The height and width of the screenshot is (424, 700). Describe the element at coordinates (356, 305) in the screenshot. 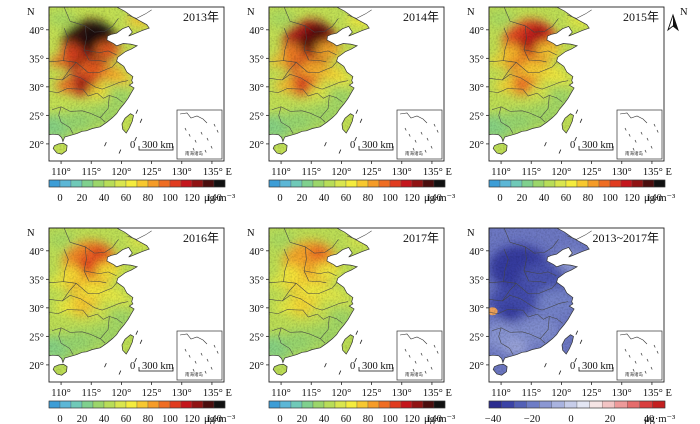

I see `map-frame` at that location.